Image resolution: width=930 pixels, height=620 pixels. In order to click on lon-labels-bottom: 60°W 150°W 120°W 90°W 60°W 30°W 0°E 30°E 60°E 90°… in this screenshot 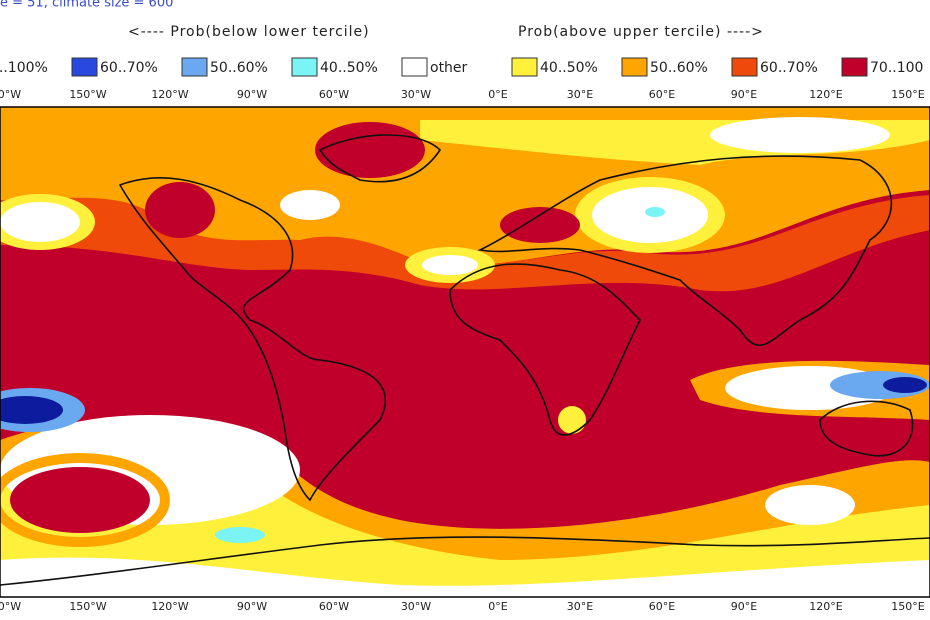, I will do `click(462, 606)`.